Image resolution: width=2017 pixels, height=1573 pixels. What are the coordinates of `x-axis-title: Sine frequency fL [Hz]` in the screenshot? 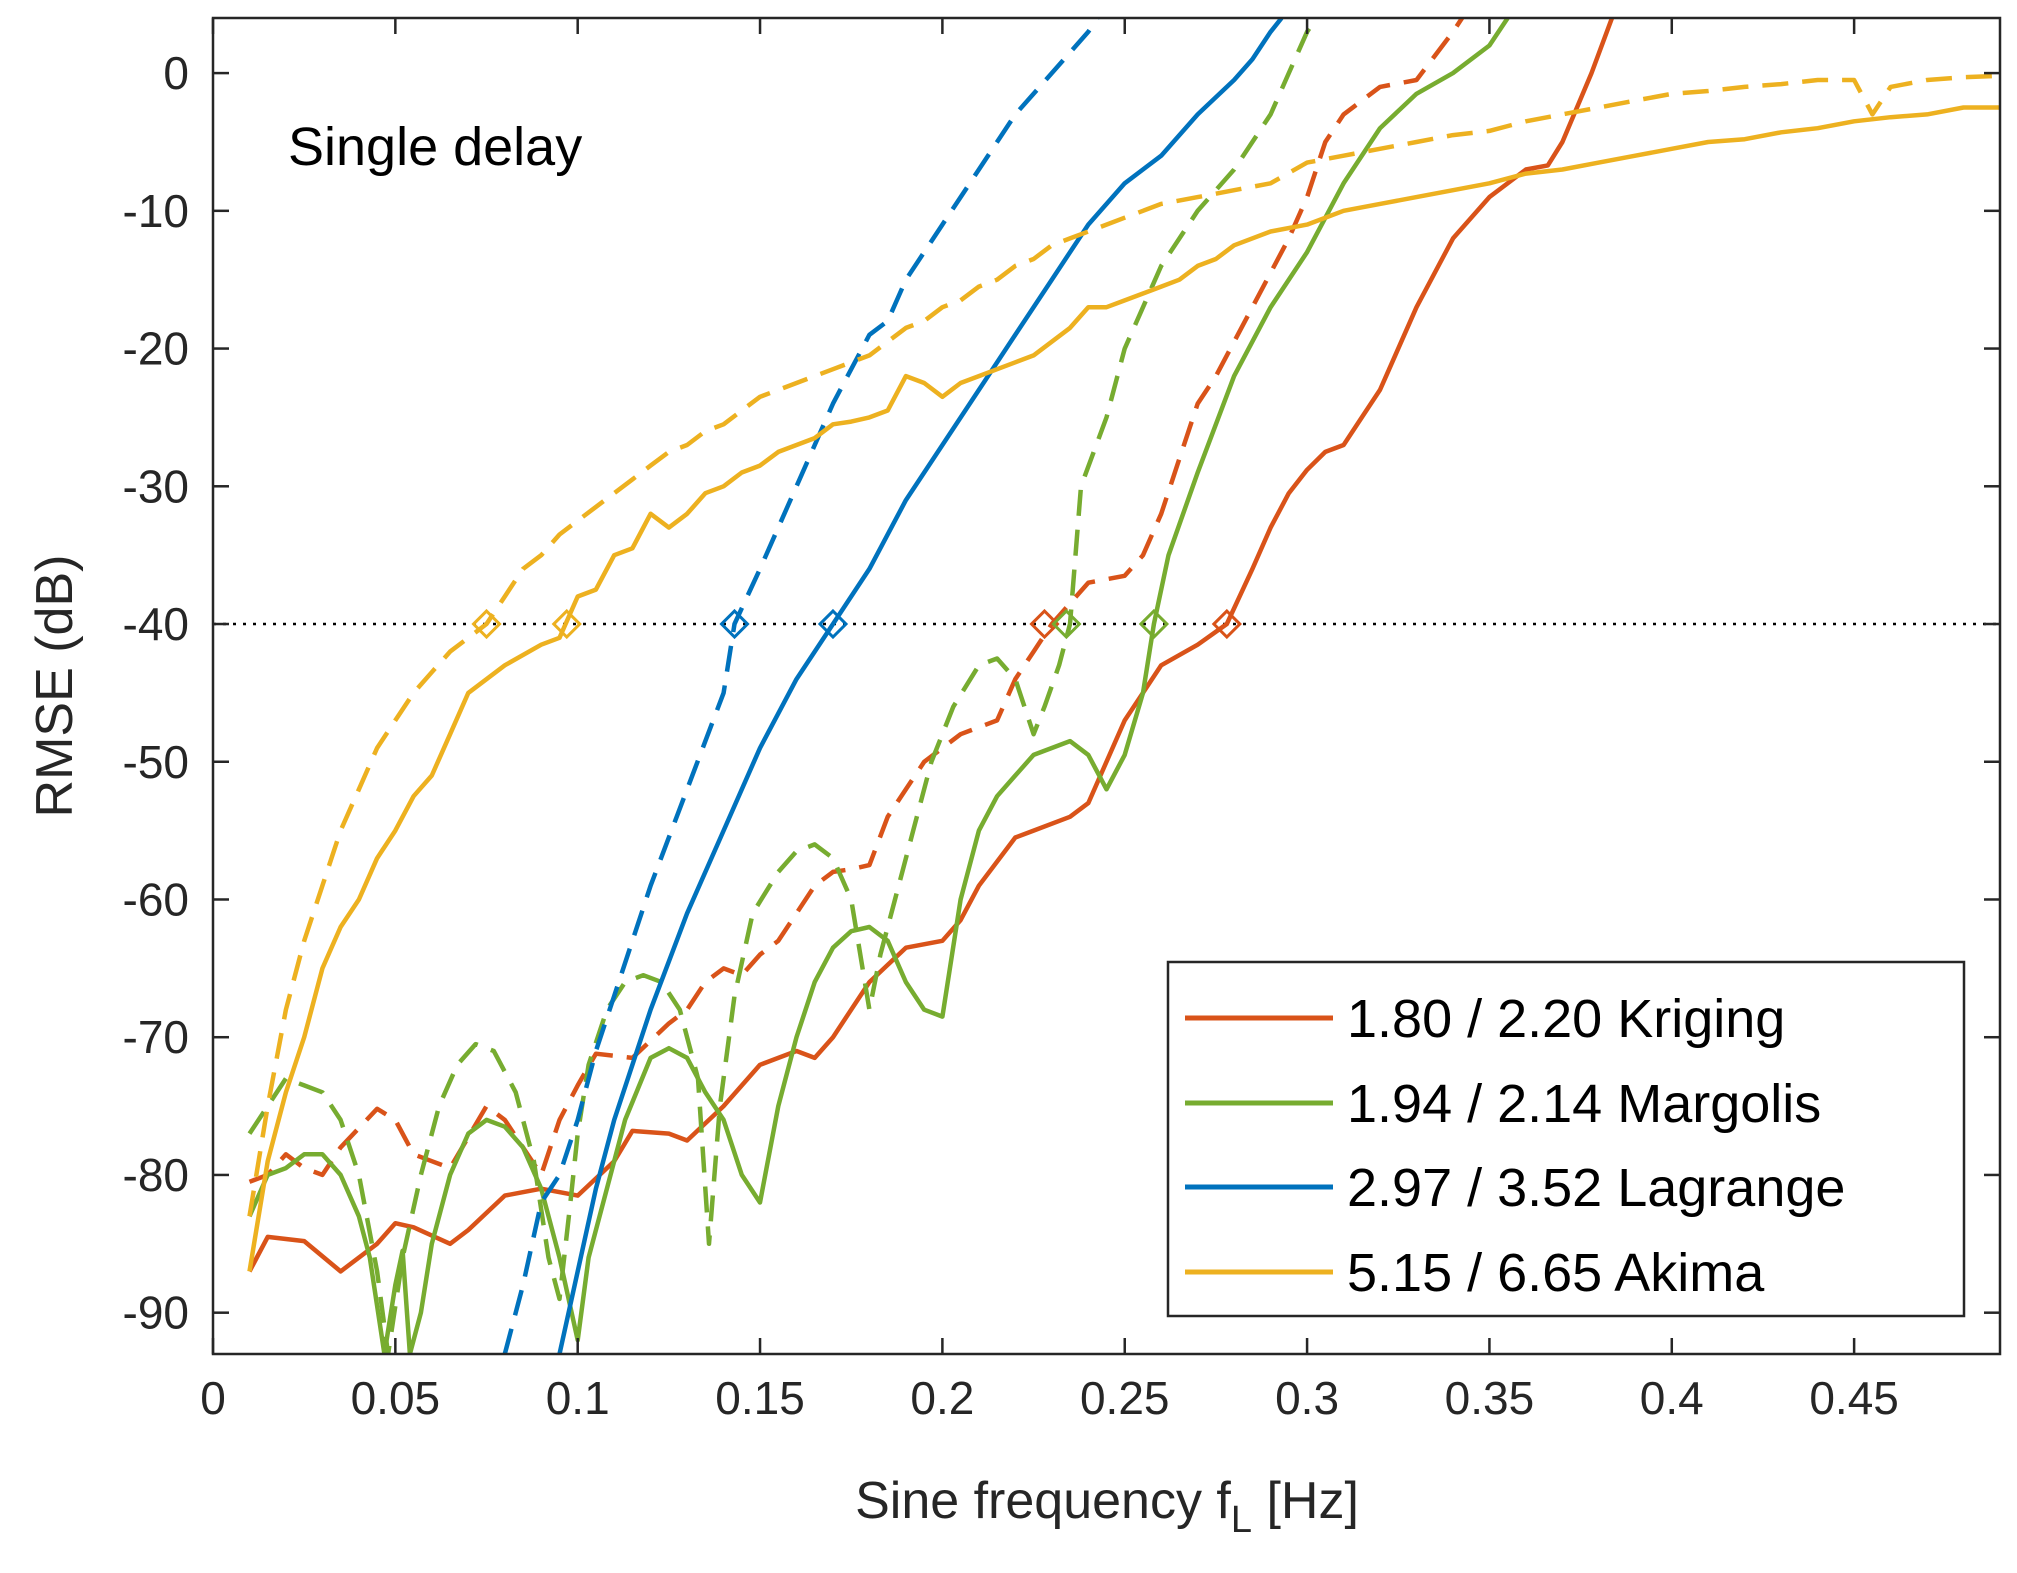 It's located at (1107, 1506).